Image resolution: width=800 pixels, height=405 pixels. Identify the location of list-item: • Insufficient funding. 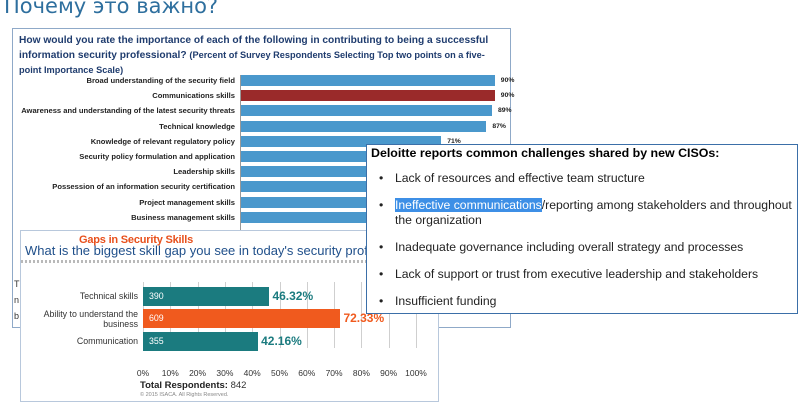
(584, 301).